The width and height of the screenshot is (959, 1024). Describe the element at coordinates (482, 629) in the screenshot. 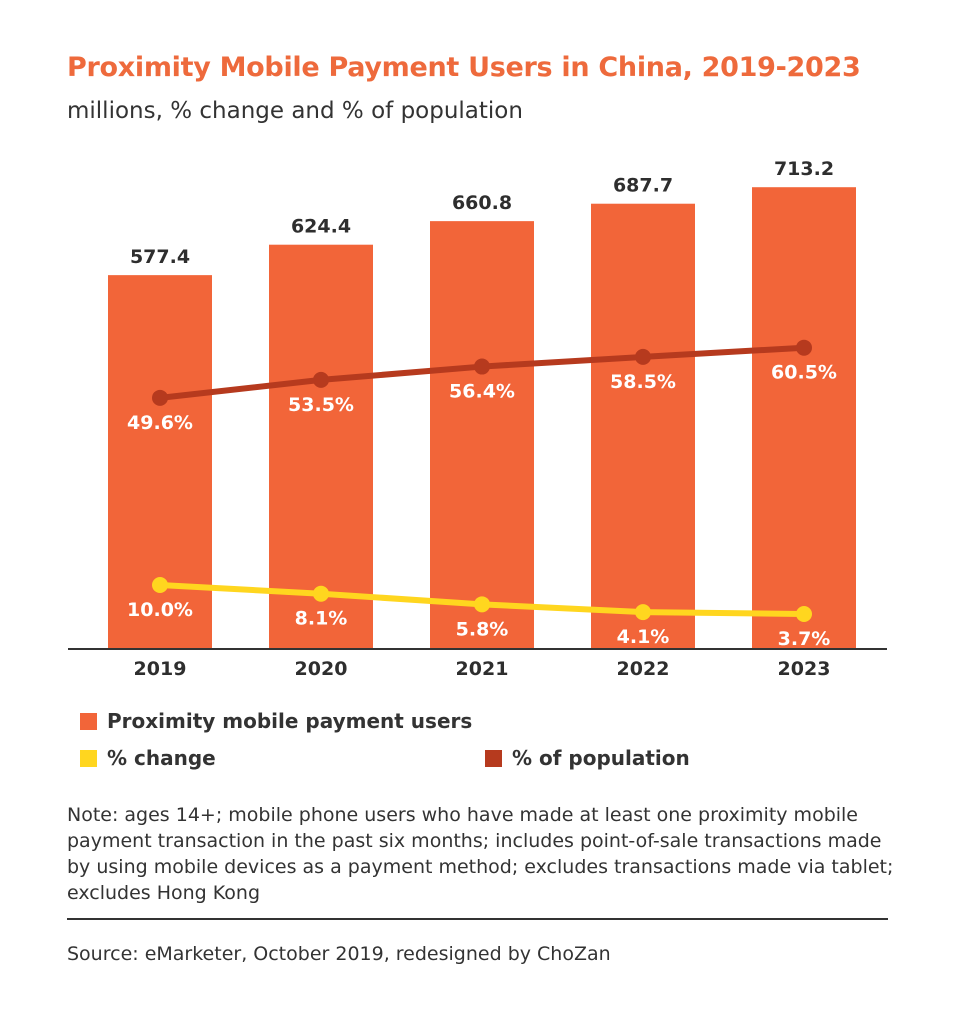

I see `change-label: 5.8%` at that location.